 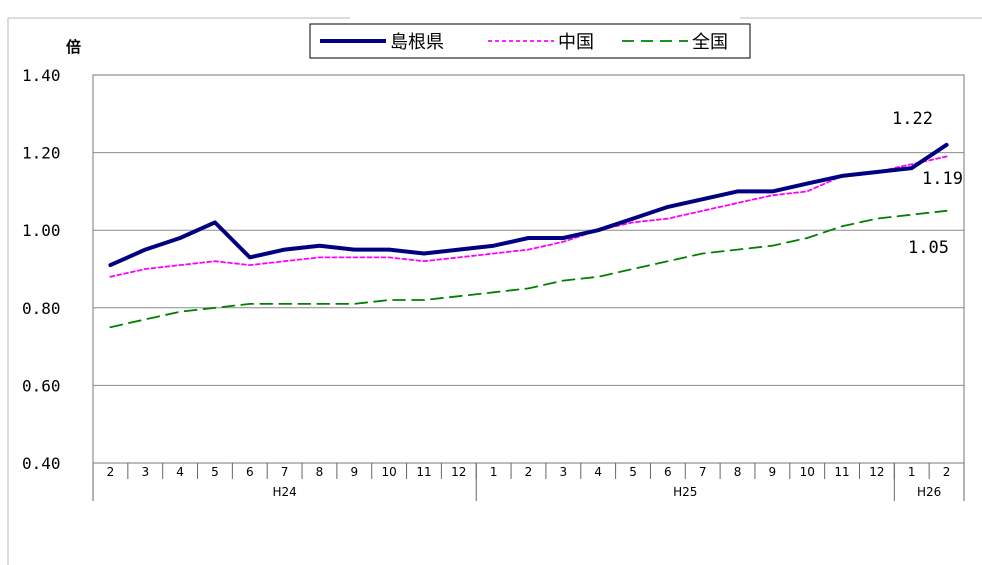 I want to click on end-value-labels: 1.22 1.19 1.05, so click(x=927, y=183).